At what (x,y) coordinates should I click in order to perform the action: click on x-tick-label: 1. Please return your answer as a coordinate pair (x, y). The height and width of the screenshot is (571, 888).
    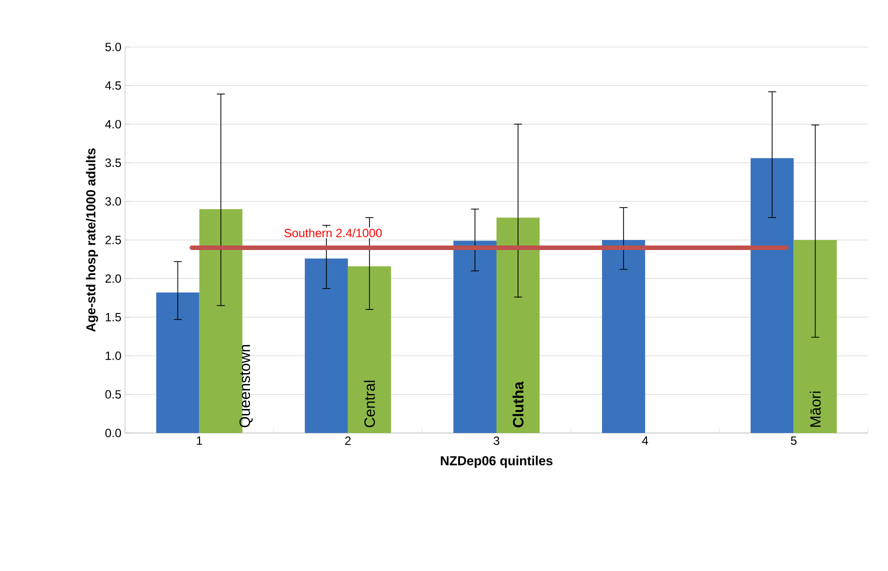
    Looking at the image, I should click on (199, 440).